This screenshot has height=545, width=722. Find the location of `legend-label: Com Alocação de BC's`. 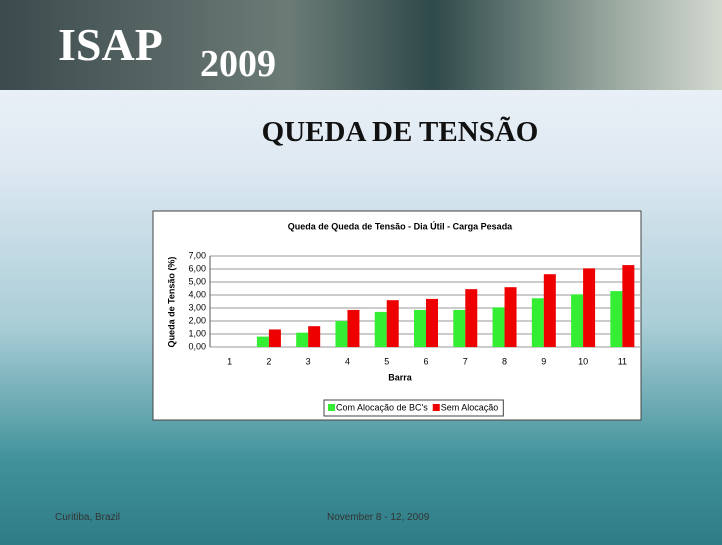

legend-label: Com Alocação de BC's is located at coordinates (382, 407).